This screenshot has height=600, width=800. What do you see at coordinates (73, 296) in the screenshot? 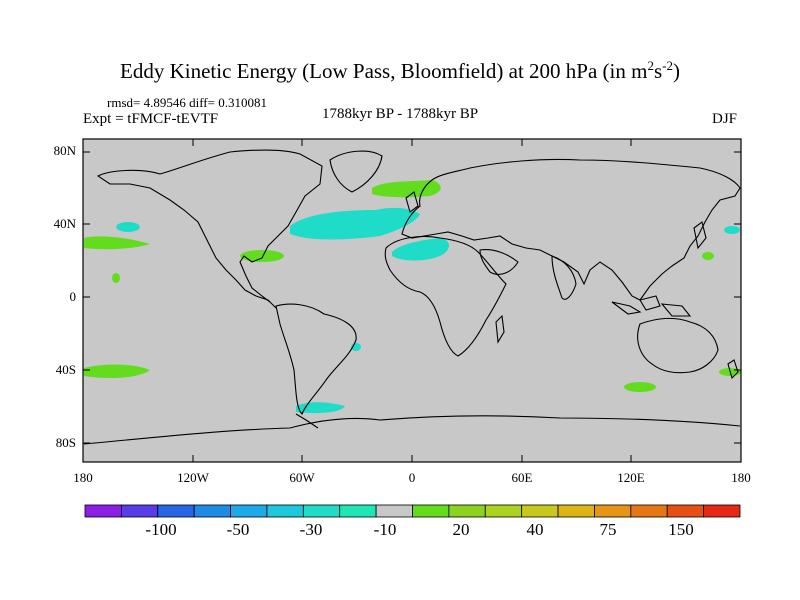
I see `lat-label-eq: 0` at bounding box center [73, 296].